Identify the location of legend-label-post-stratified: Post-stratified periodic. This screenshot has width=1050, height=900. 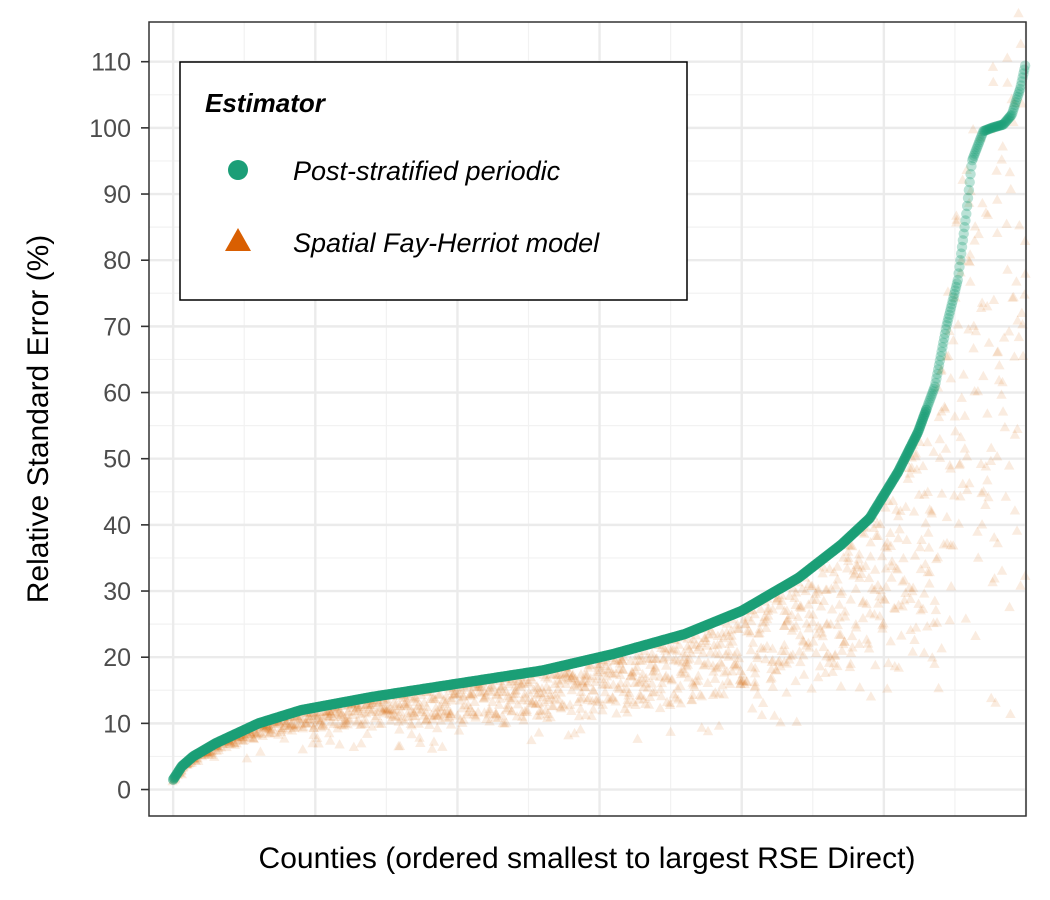
(427, 171).